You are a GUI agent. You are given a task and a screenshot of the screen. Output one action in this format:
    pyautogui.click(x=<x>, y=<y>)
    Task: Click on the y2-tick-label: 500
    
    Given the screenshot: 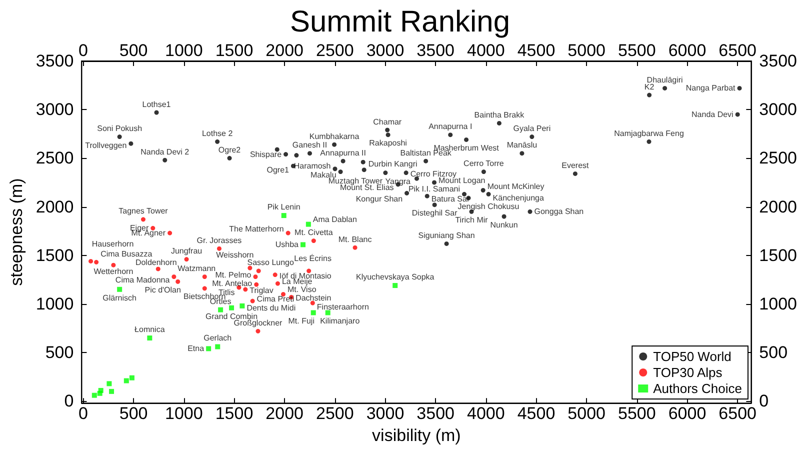 What is the action you would take?
    pyautogui.click(x=773, y=352)
    